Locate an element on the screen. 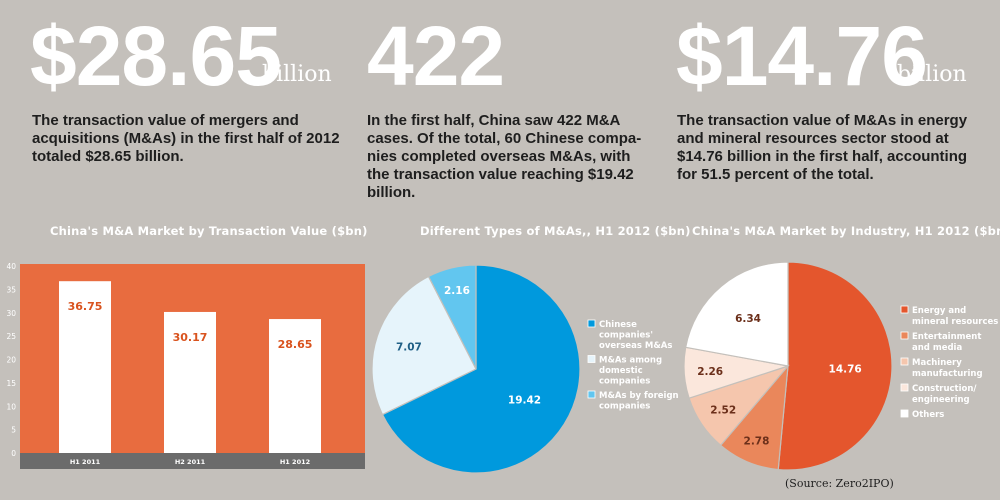 This screenshot has height=500, width=1000. y-tick-label: 20 is located at coordinates (11, 360).